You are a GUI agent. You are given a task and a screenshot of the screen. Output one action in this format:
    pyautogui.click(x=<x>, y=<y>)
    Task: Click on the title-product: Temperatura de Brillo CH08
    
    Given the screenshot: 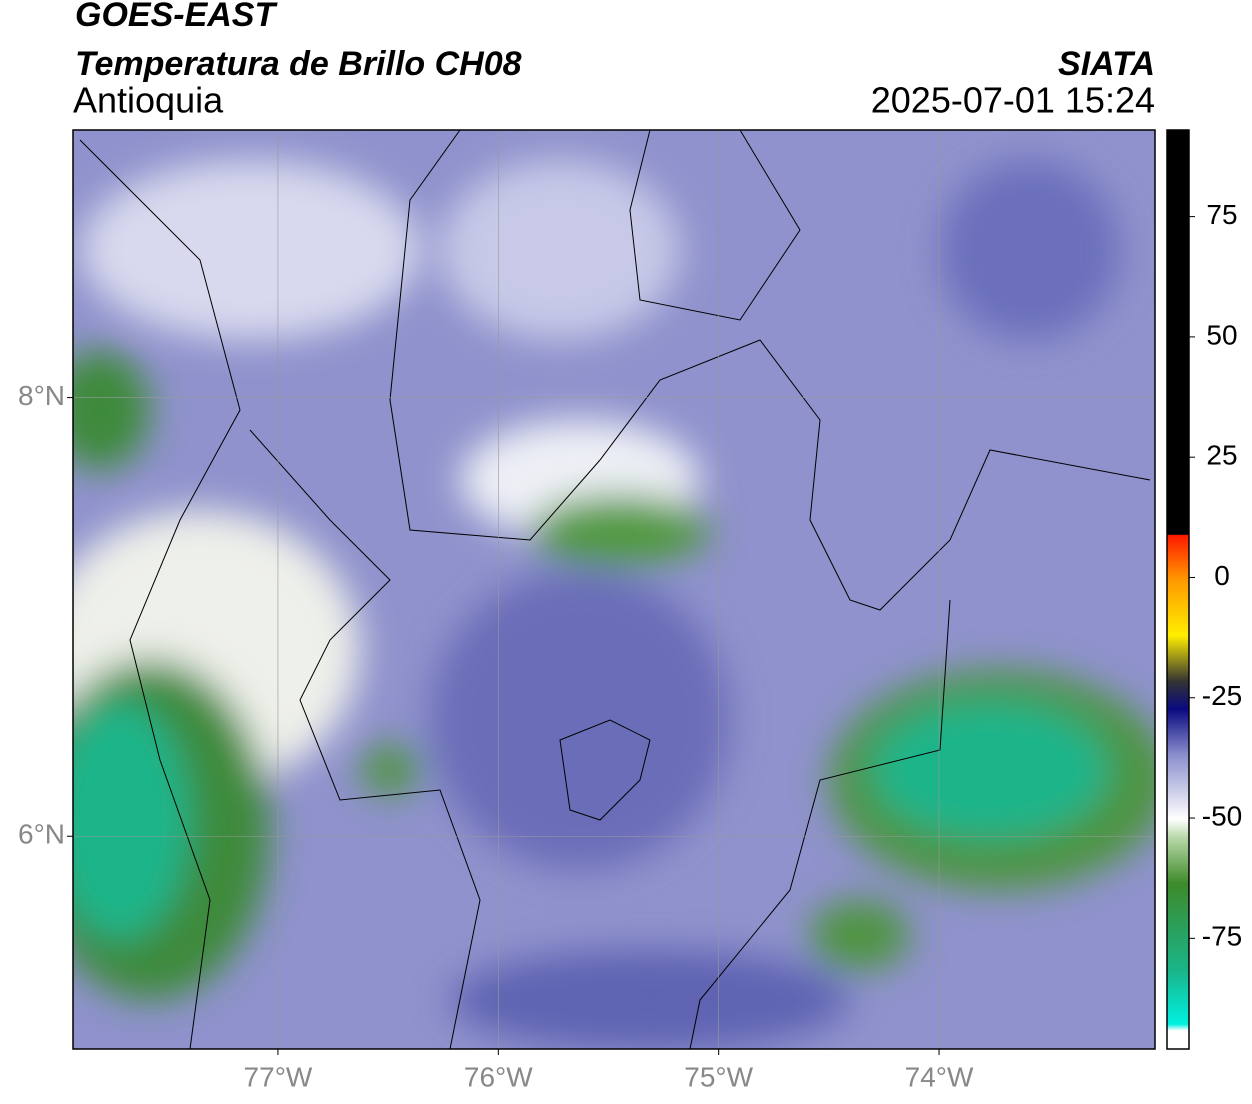 What is the action you would take?
    pyautogui.click(x=298, y=64)
    